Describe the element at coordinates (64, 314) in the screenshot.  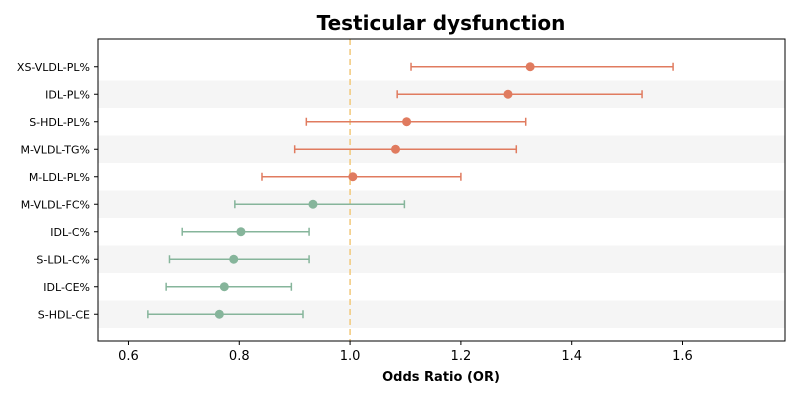
I see `y-tick-label: S-HDL-CE` at that location.